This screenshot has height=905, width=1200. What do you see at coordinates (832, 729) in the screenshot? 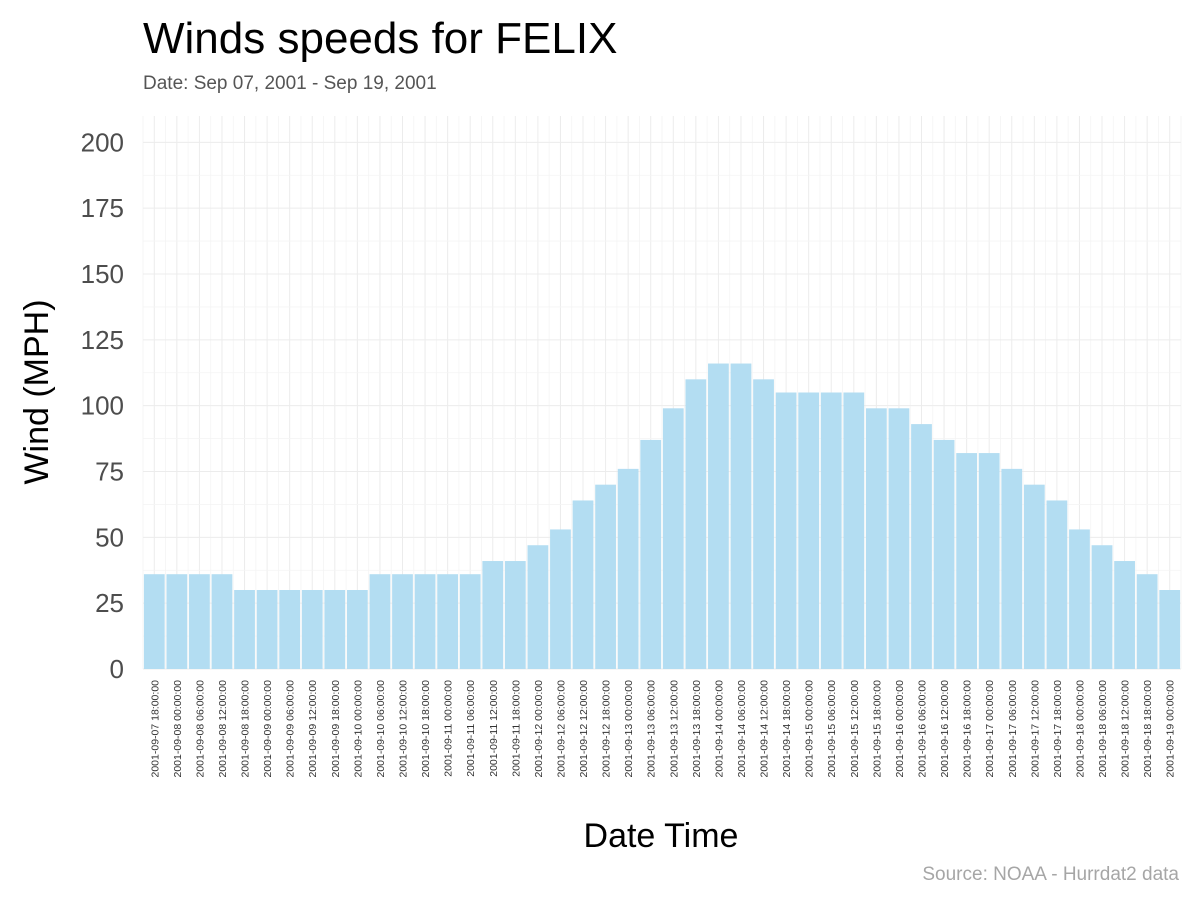
I see `x-tick-label: 2001-09-15 06:00:00` at bounding box center [832, 729].